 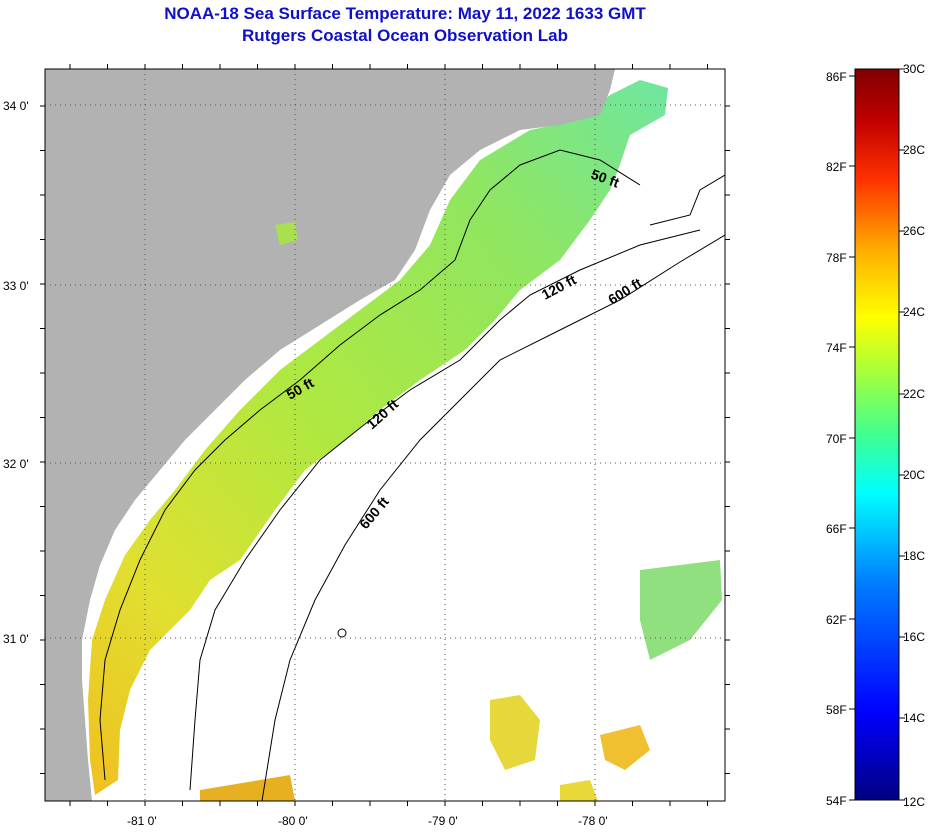 What do you see at coordinates (914, 556) in the screenshot?
I see `colorbar-c-label: 18C` at bounding box center [914, 556].